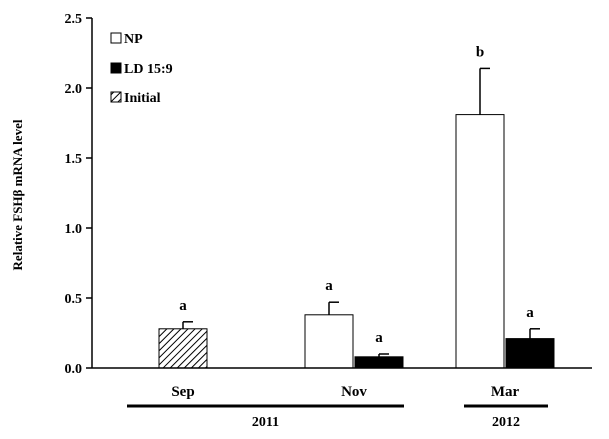  Describe the element at coordinates (133, 39) in the screenshot. I see `legend-label: NP` at that location.